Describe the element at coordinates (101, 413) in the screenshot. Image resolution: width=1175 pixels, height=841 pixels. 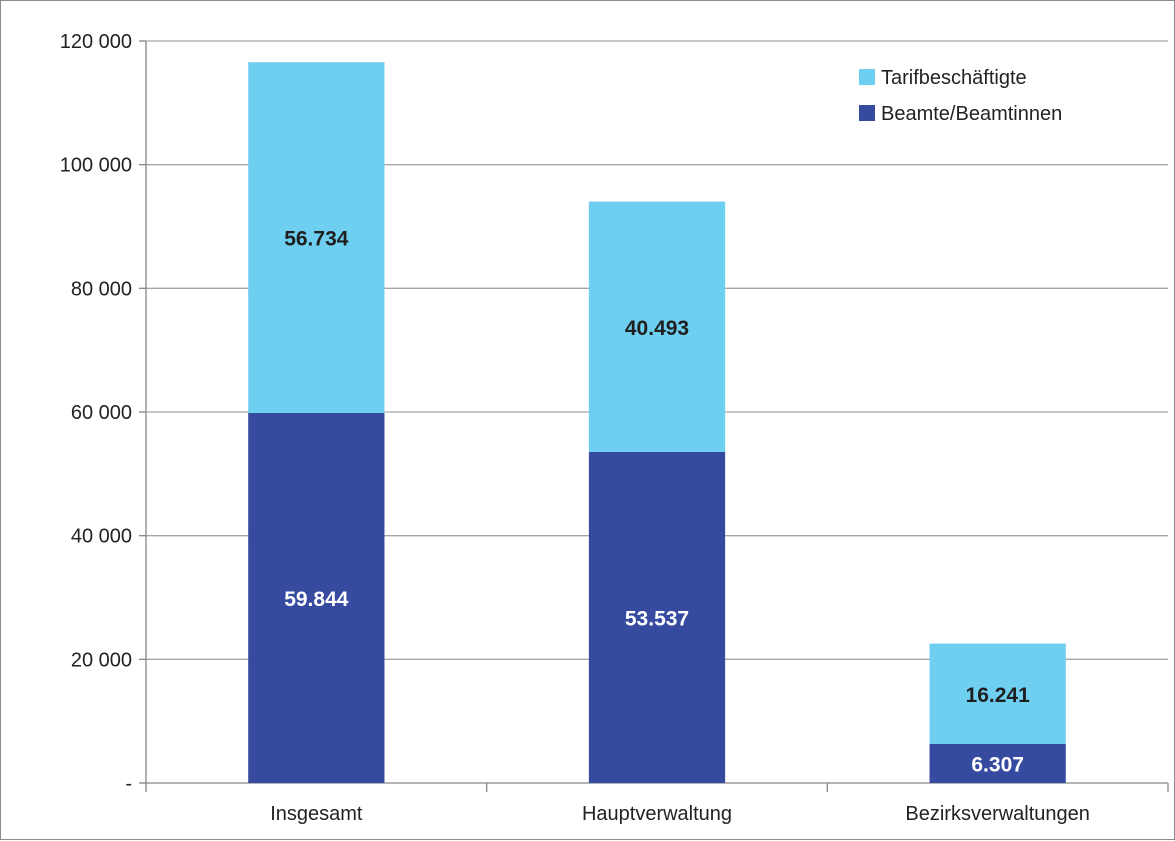
I see `y-tick-label-3: 60 000` at that location.